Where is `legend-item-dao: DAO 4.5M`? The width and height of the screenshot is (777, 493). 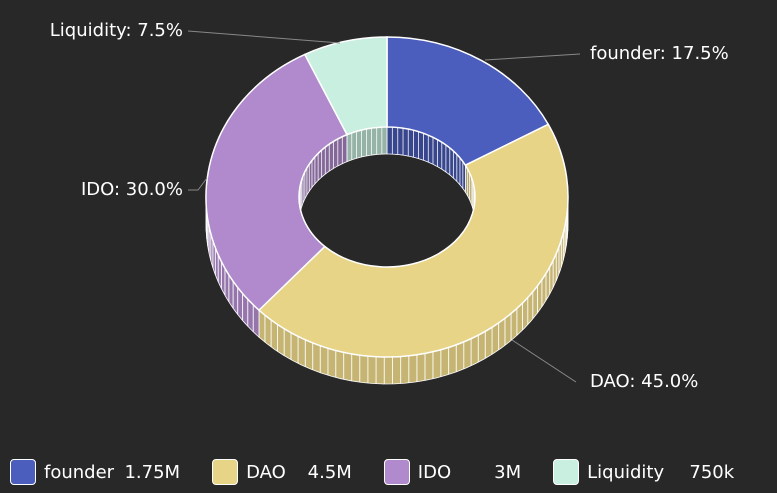
legend-item-dao: DAO 4.5M is located at coordinates (282, 472).